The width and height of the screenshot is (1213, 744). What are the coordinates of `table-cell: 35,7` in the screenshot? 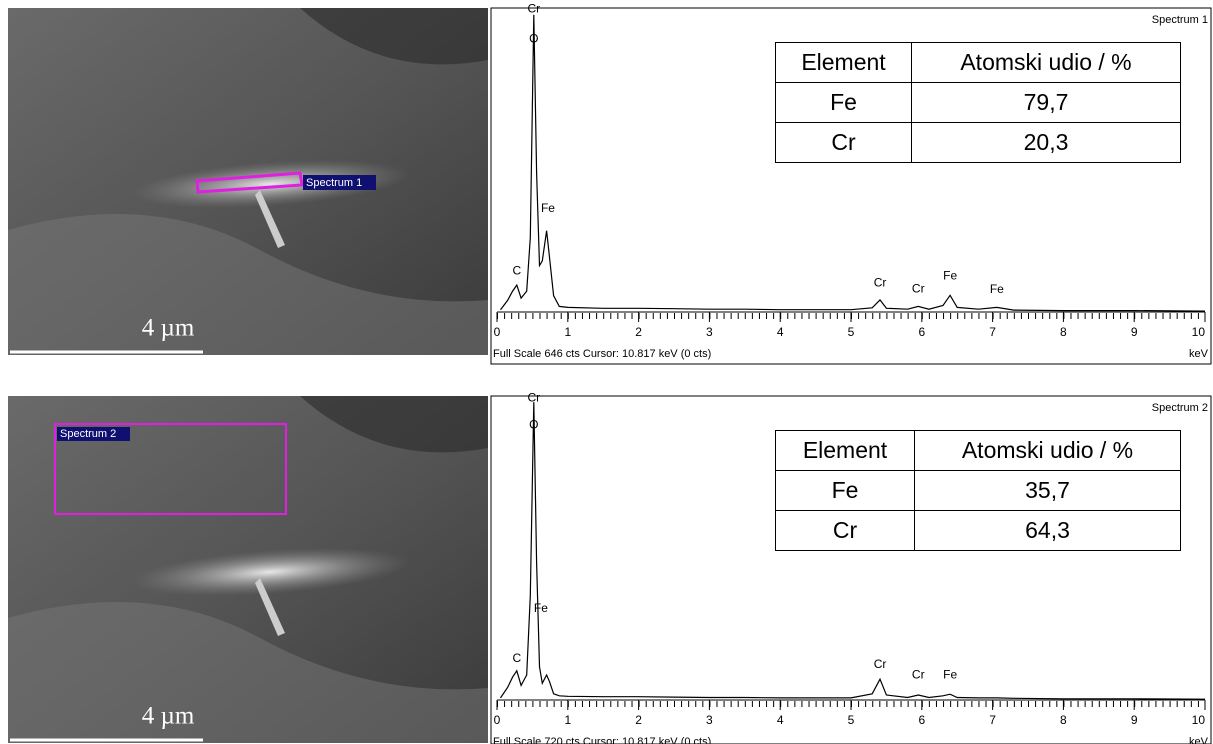 It's located at (1047, 490).